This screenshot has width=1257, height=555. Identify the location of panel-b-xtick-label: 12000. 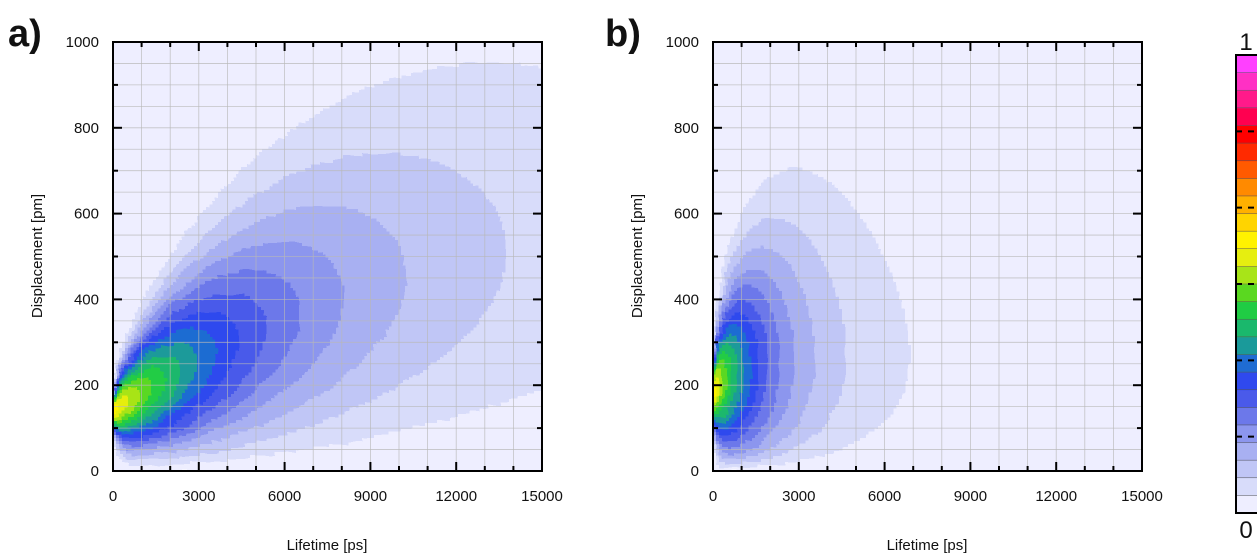
(1056, 496).